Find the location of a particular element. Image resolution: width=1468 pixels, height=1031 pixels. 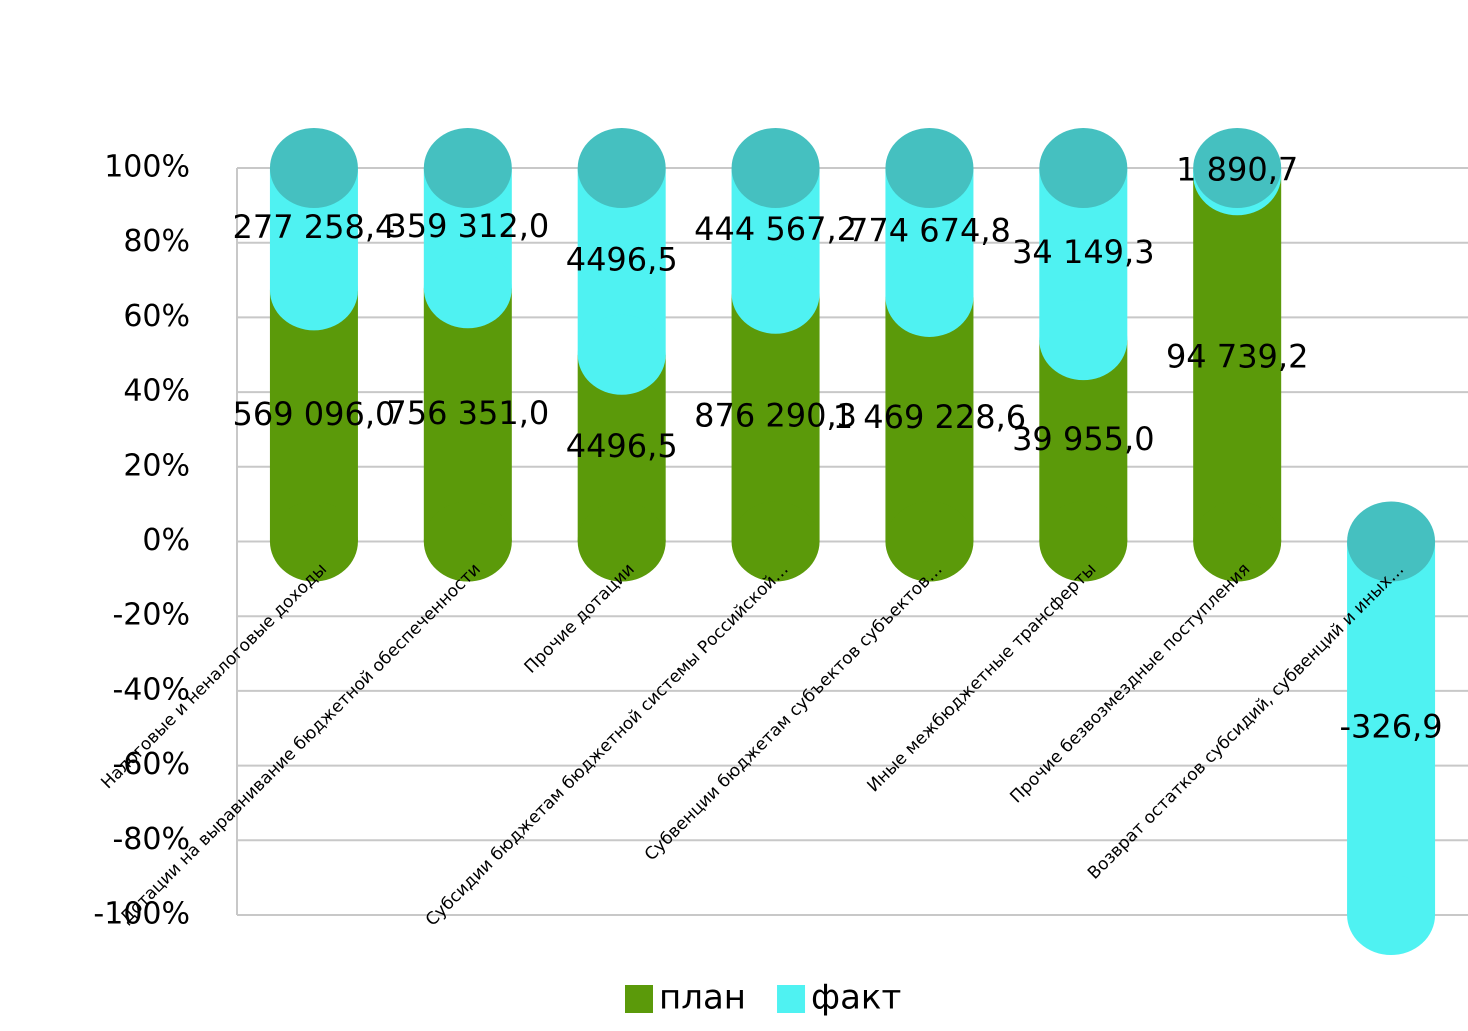

x-tick-label: Прочие безвозмездные поступления is located at coordinates (1130, 683).